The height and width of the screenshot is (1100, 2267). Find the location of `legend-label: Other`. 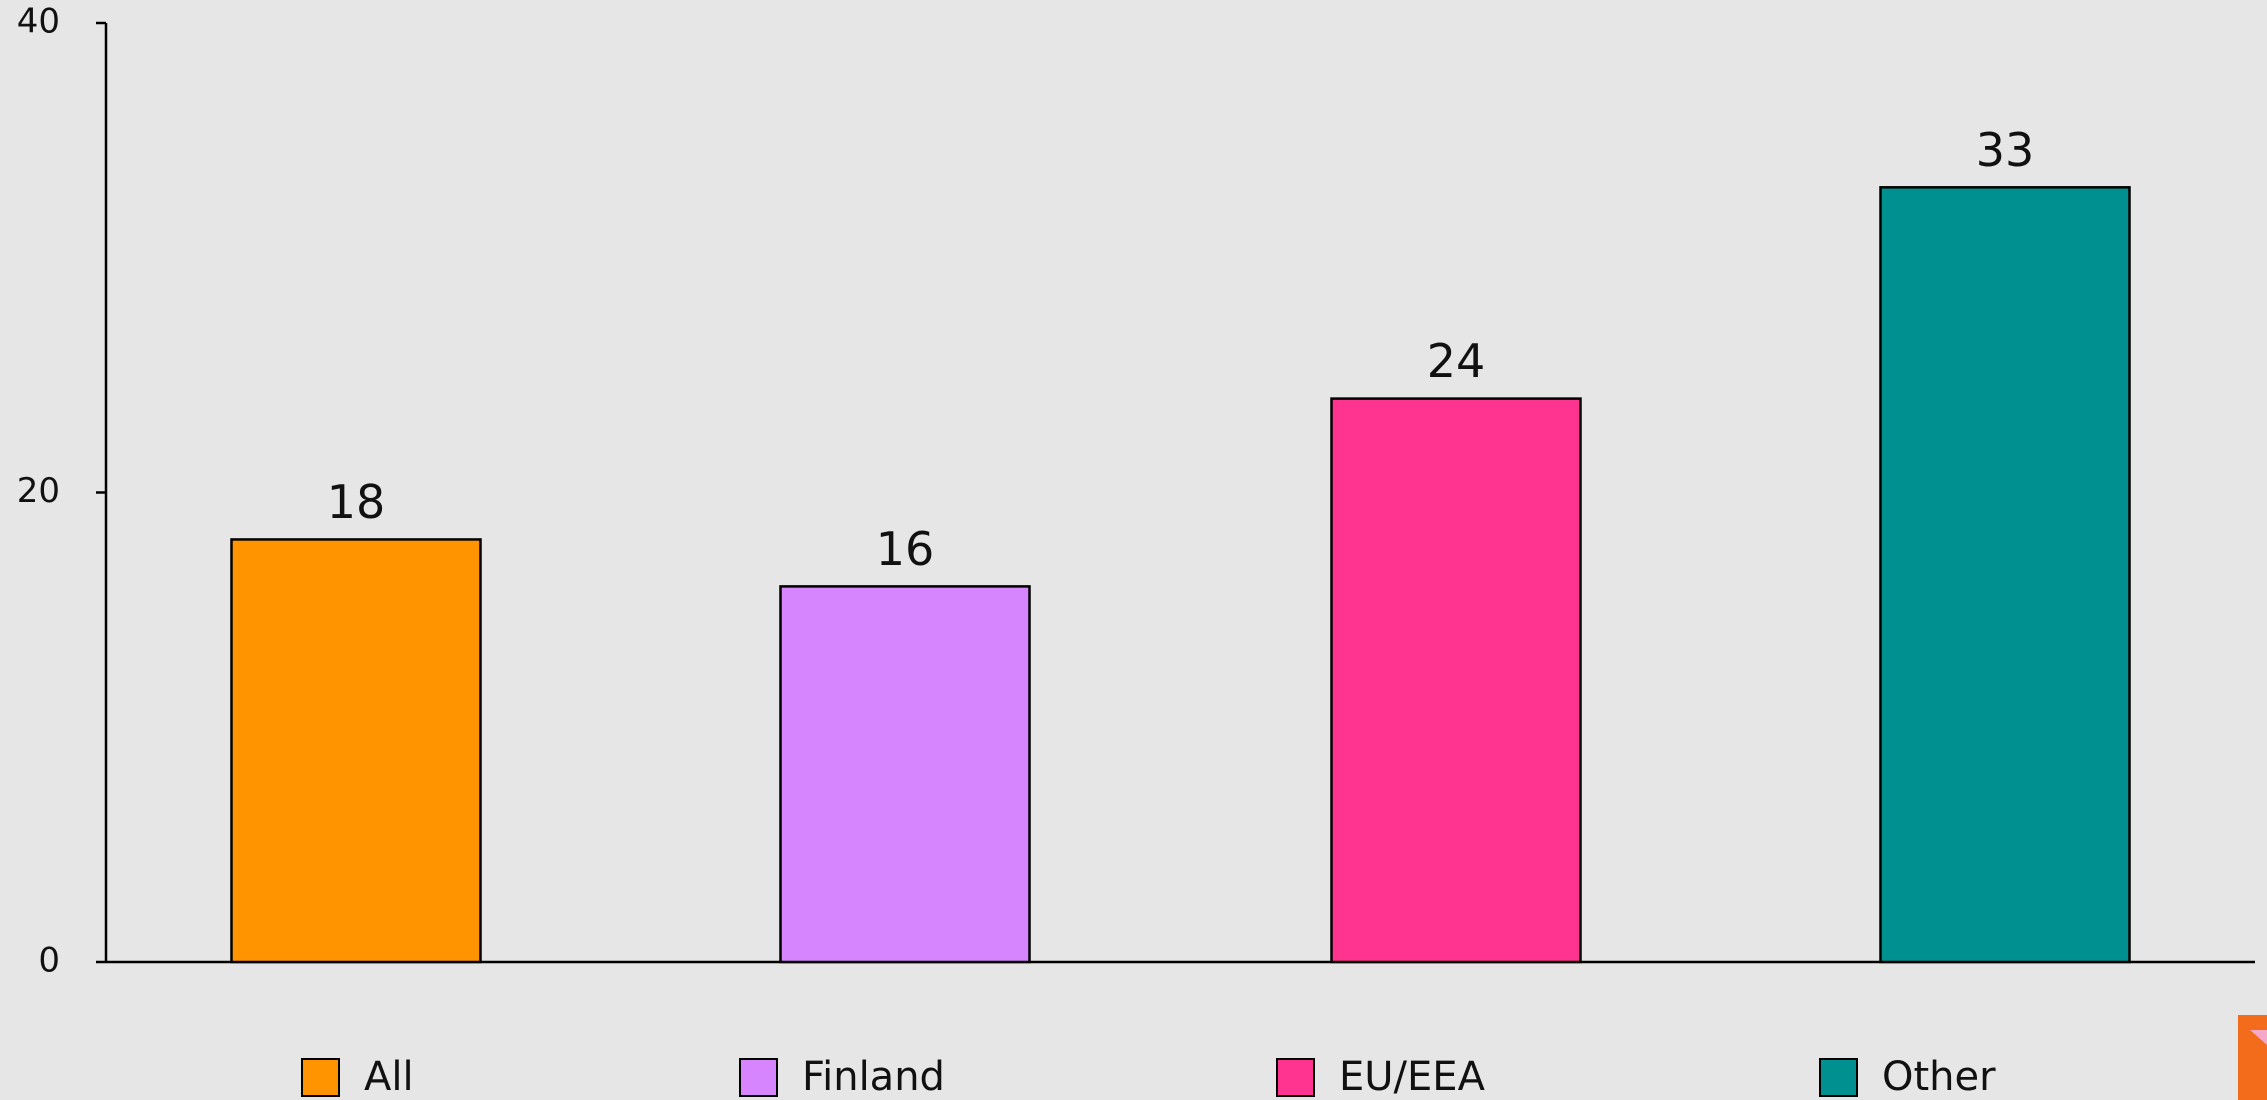

legend-label: Other is located at coordinates (1939, 1077).